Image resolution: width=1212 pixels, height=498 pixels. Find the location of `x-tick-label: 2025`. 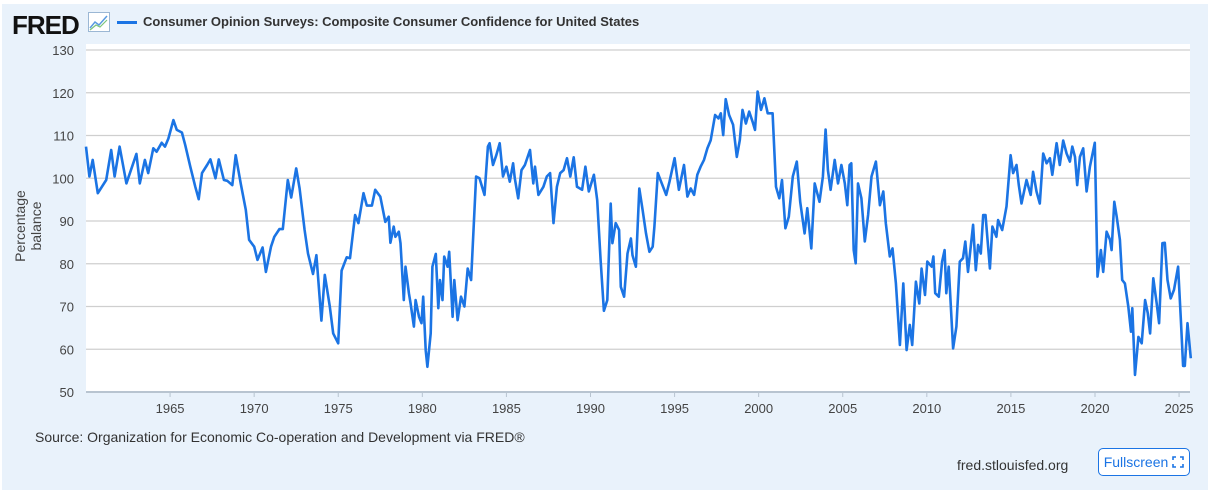

x-tick-label: 2025 is located at coordinates (1179, 408).